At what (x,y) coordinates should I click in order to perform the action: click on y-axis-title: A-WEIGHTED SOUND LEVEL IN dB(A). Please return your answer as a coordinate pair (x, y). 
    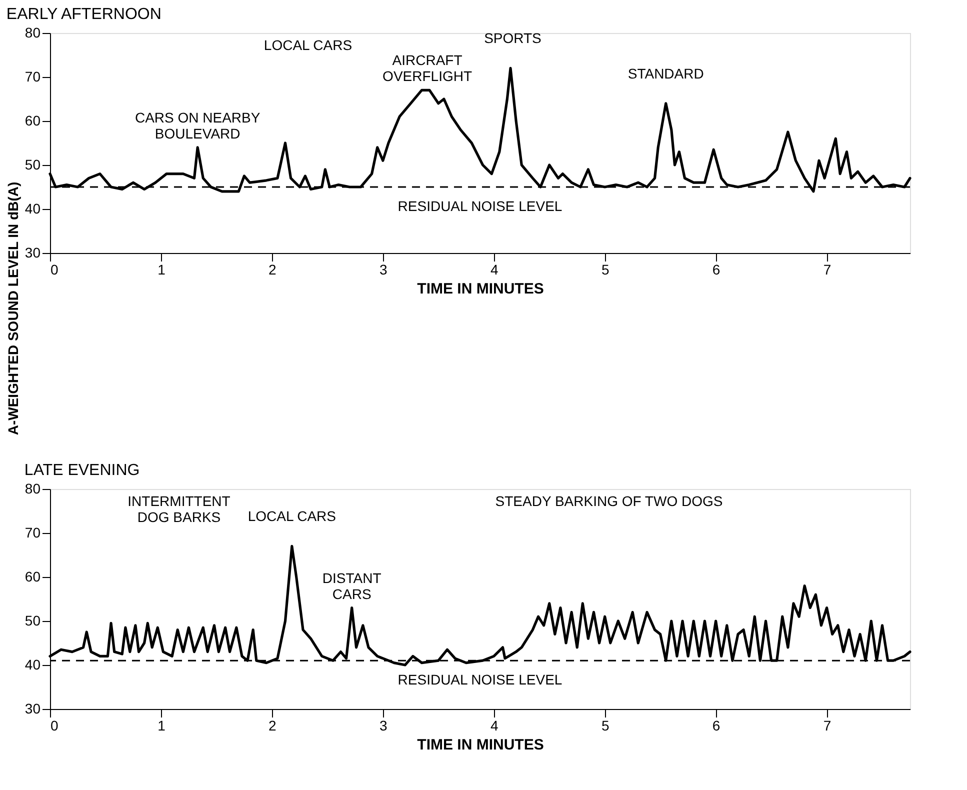
    Looking at the image, I should click on (12, 309).